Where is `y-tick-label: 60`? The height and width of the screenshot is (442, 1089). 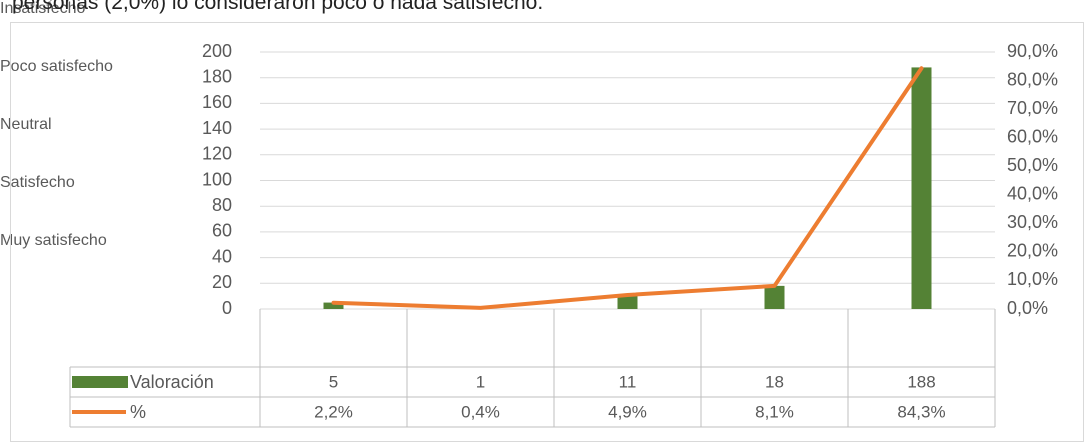 y-tick-label: 60 is located at coordinates (222, 231).